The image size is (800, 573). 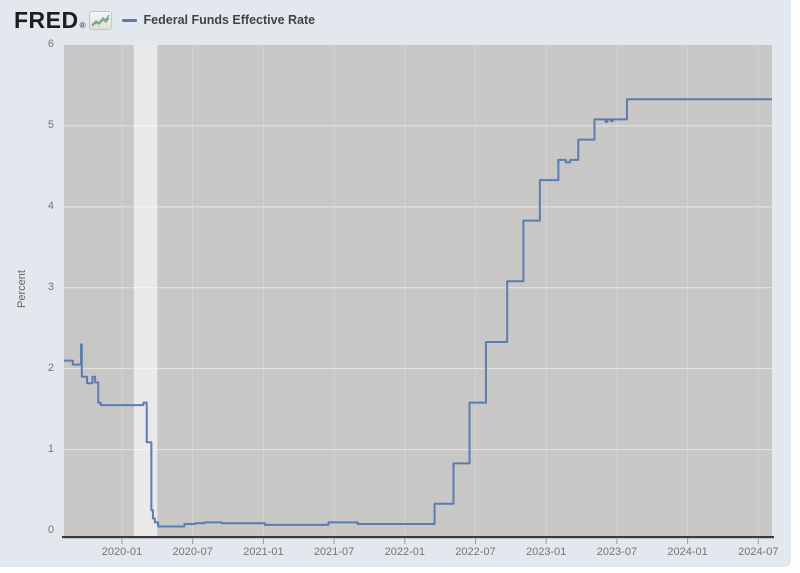 What do you see at coordinates (82, 25) in the screenshot?
I see `registered-mark-icon: ®` at bounding box center [82, 25].